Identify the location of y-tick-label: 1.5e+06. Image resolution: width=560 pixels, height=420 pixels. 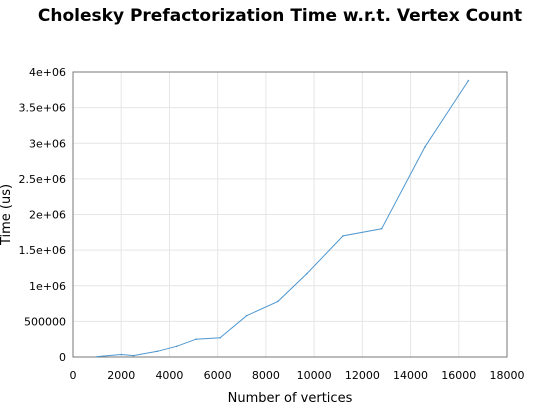
(42, 250).